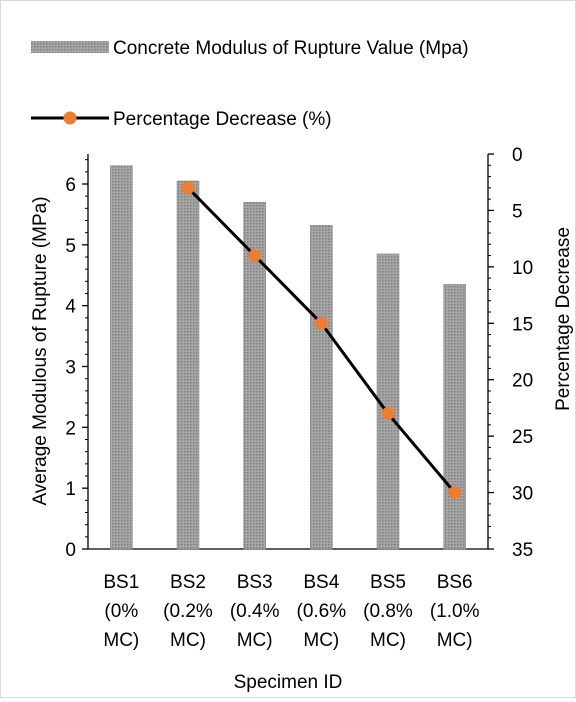 This screenshot has width=576, height=702. Describe the element at coordinates (255, 611) in the screenshot. I see `x-tick-label: (0.4%` at that location.